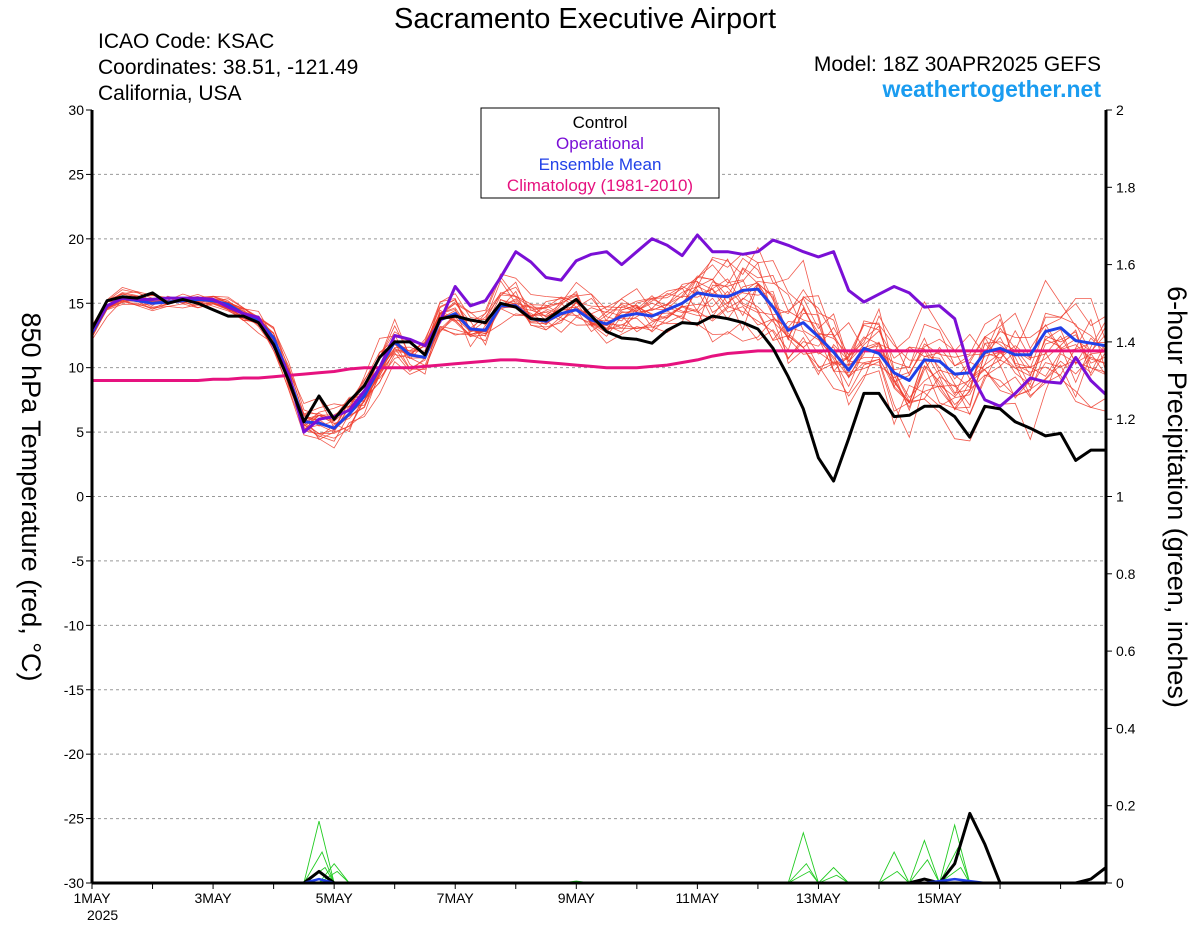  Describe the element at coordinates (74, 883) in the screenshot. I see `y-tick-label: -30` at that location.